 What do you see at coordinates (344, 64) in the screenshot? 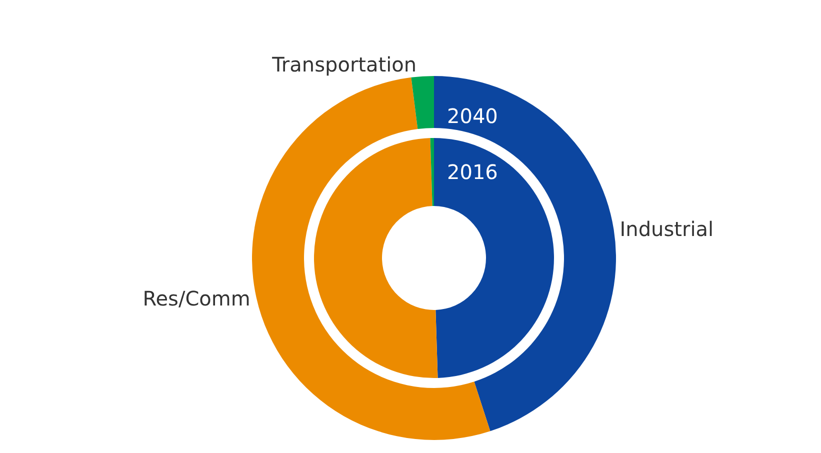
I see `slice-label: Transportation` at bounding box center [344, 64].